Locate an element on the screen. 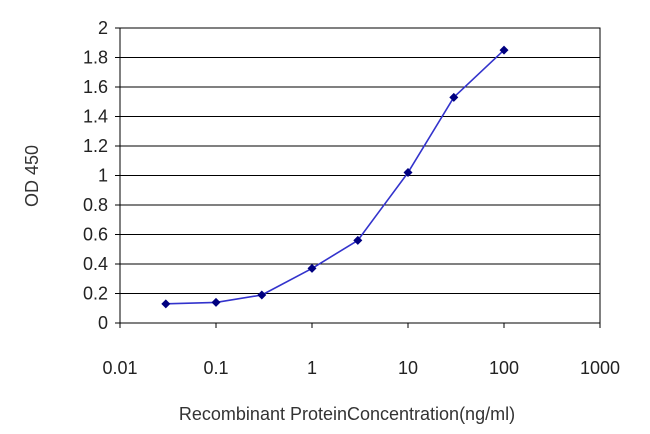 The width and height of the screenshot is (650, 434). x-tick-label: 1 is located at coordinates (312, 368).